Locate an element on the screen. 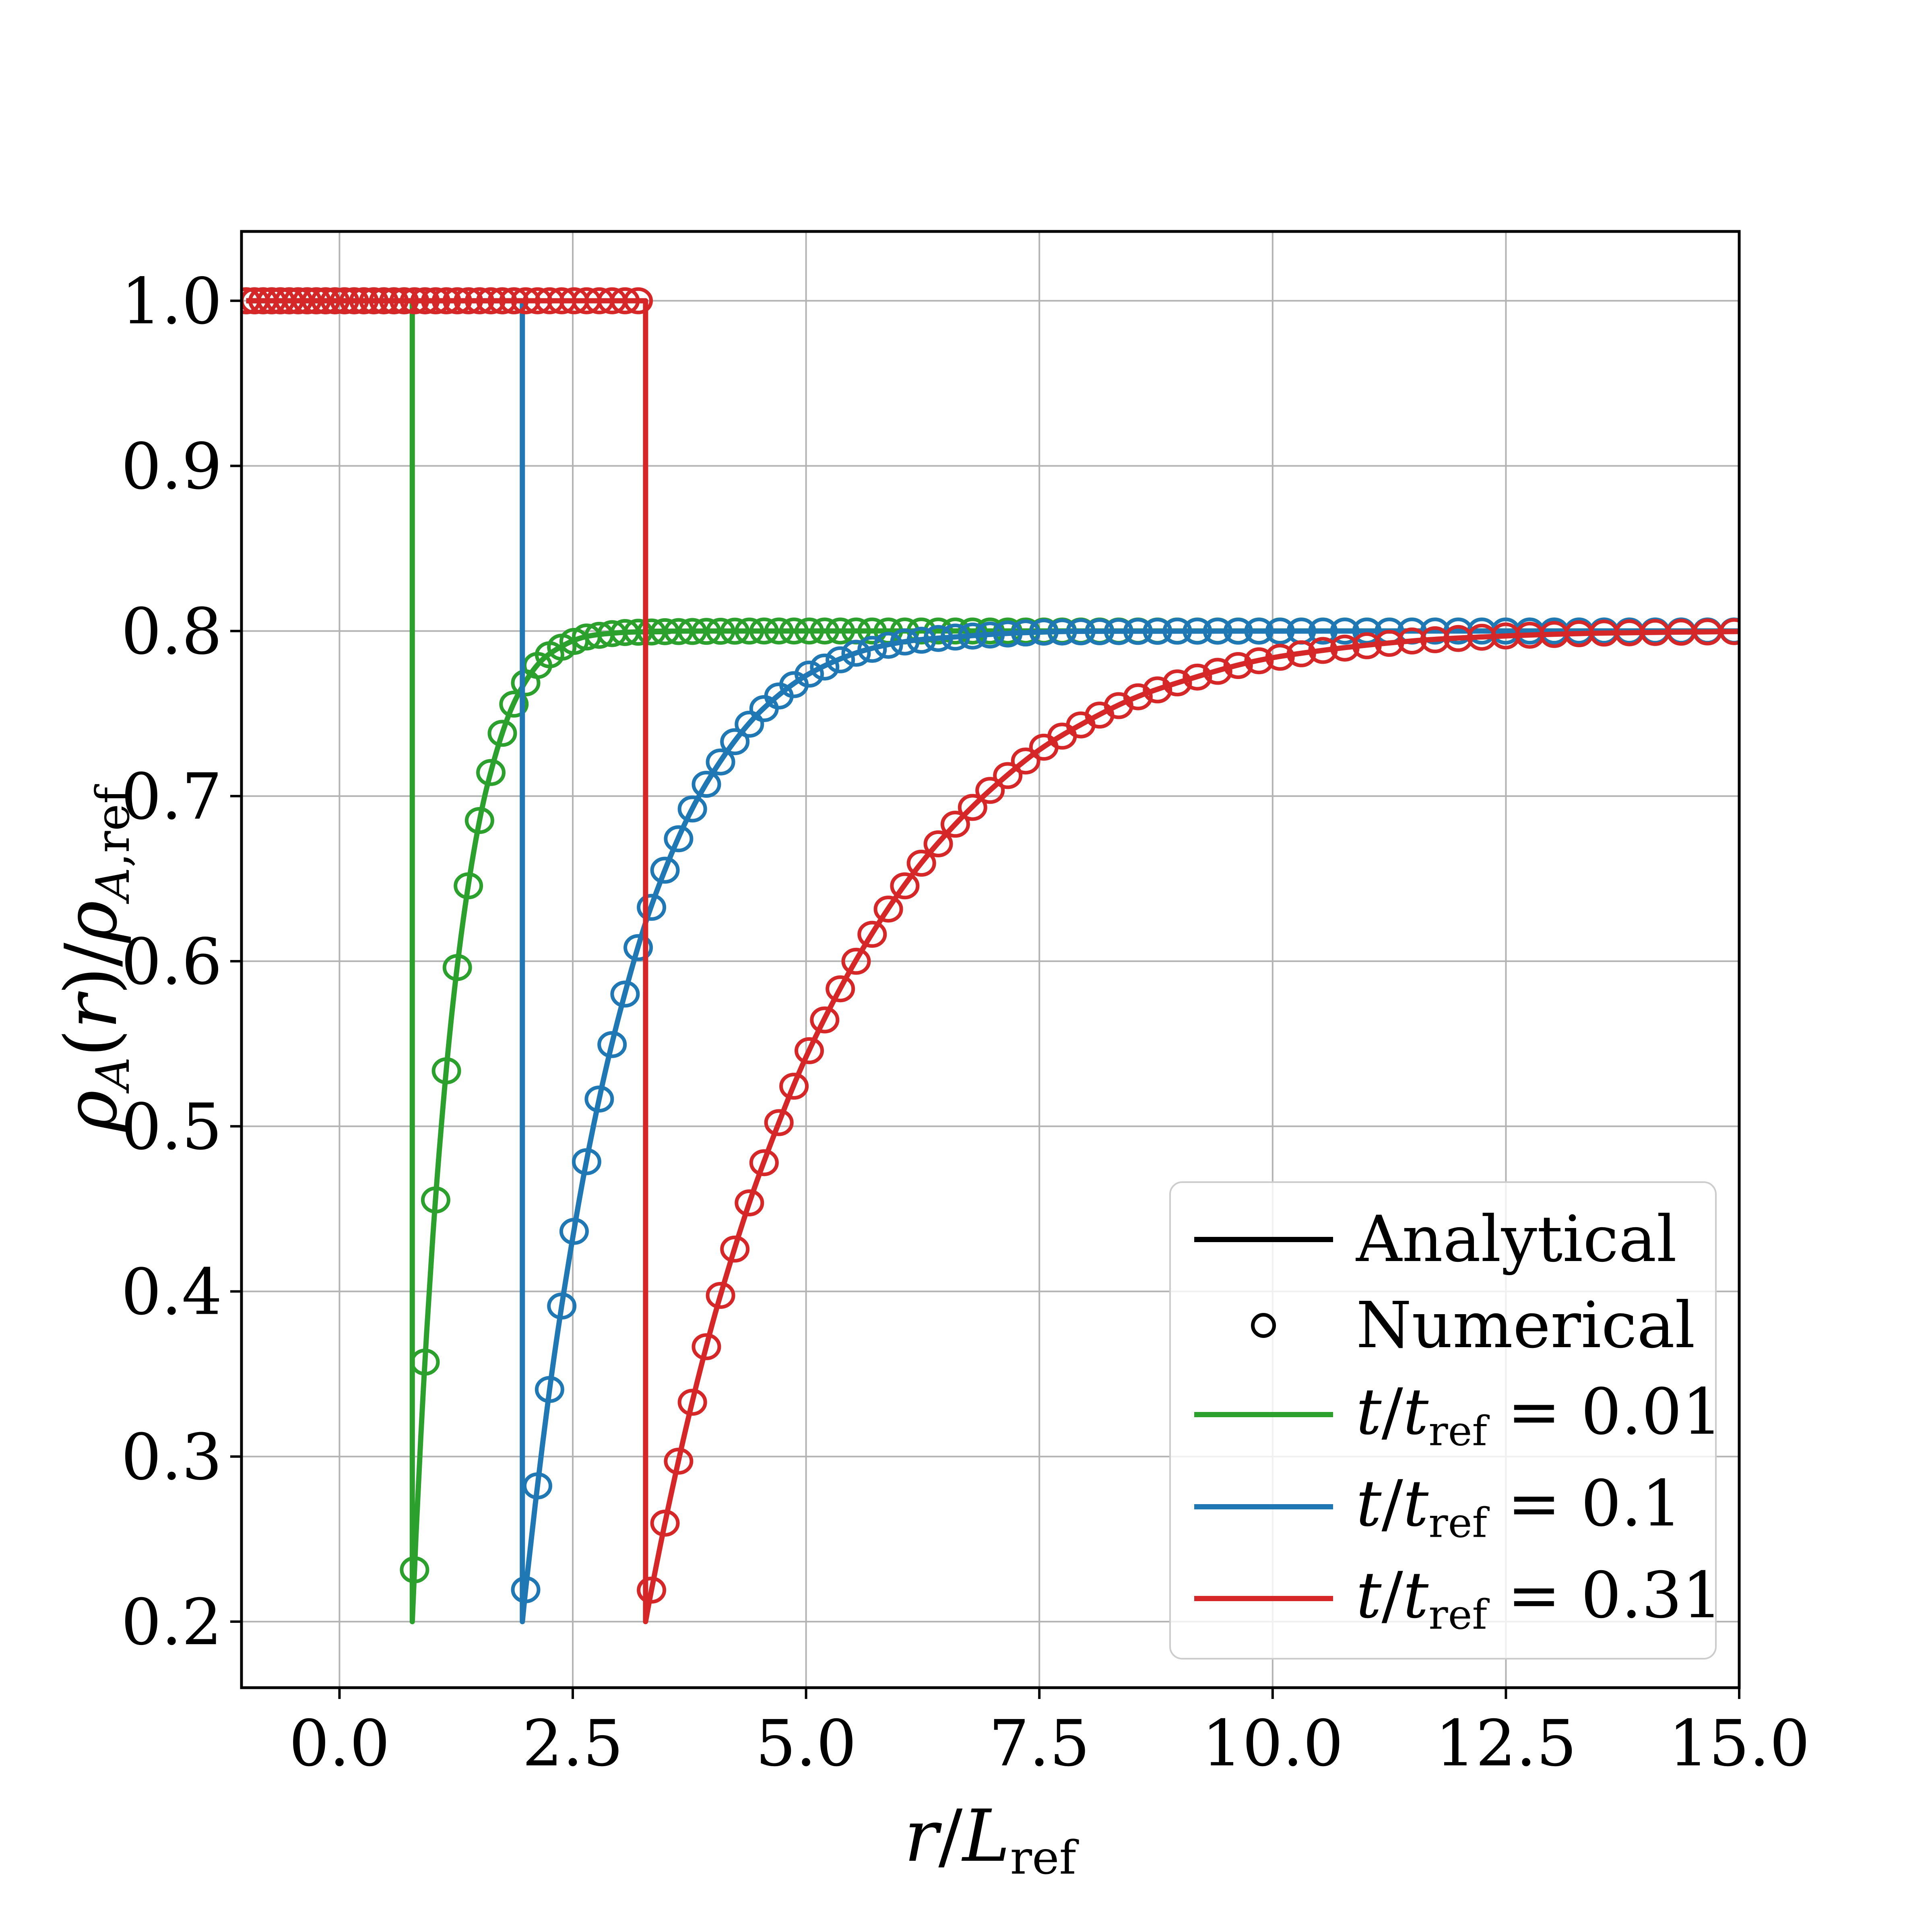 The width and height of the screenshot is (1932, 1932). y-tick-label: 0.5 is located at coordinates (171, 1127).